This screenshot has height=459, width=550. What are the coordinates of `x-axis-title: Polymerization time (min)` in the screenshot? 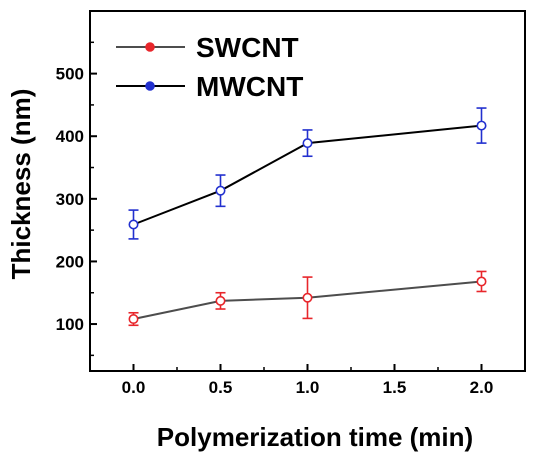 It's located at (315, 437).